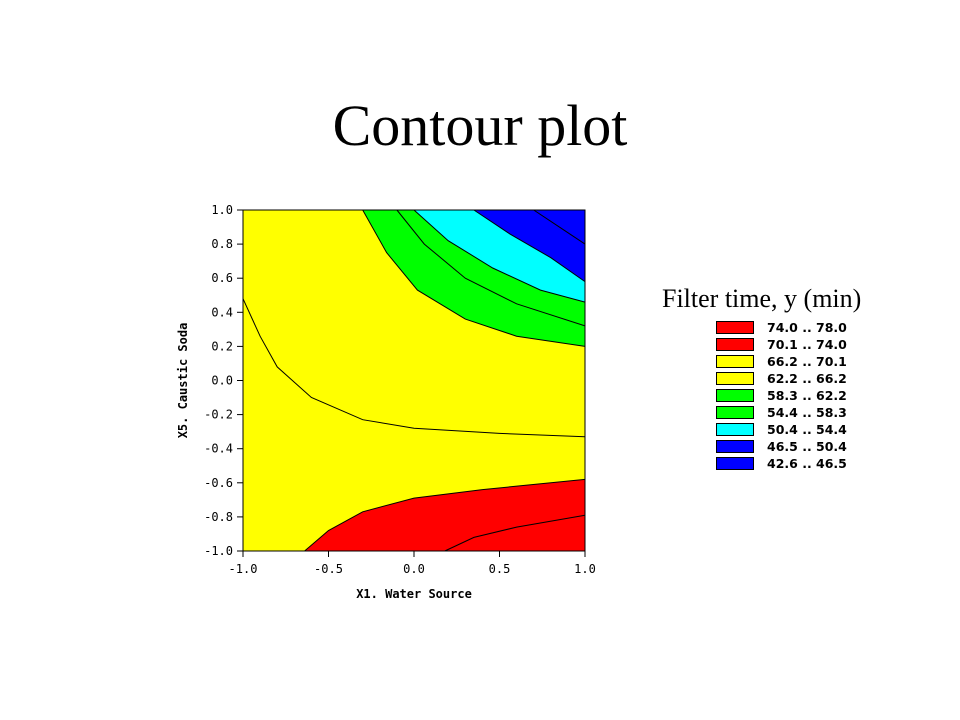 This screenshot has width=960, height=720. I want to click on legend-item: 42.6 .. 46.5, so click(781, 463).